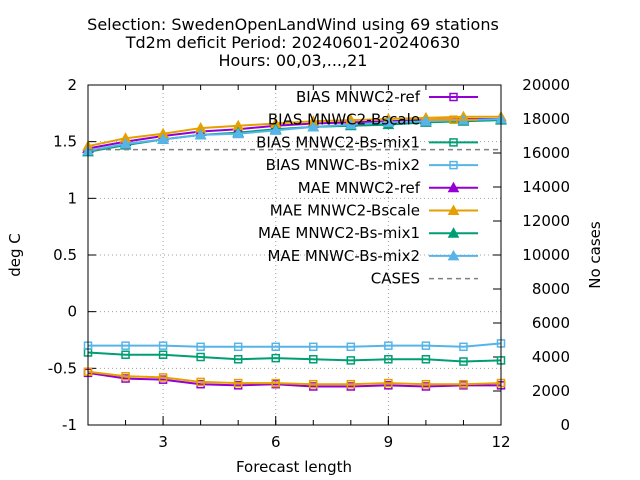 This screenshot has height=480, width=640. I want to click on legend-label: MAE MNWC2-ref, so click(359, 188).